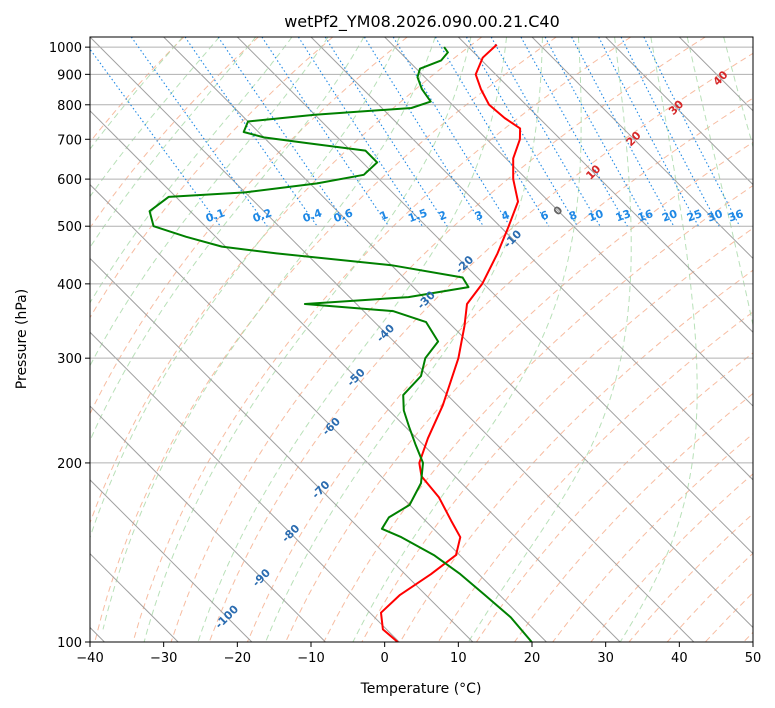 This screenshot has width=775, height=708. What do you see at coordinates (237, 658) in the screenshot?
I see `x-tick-label: −20` at bounding box center [237, 658].